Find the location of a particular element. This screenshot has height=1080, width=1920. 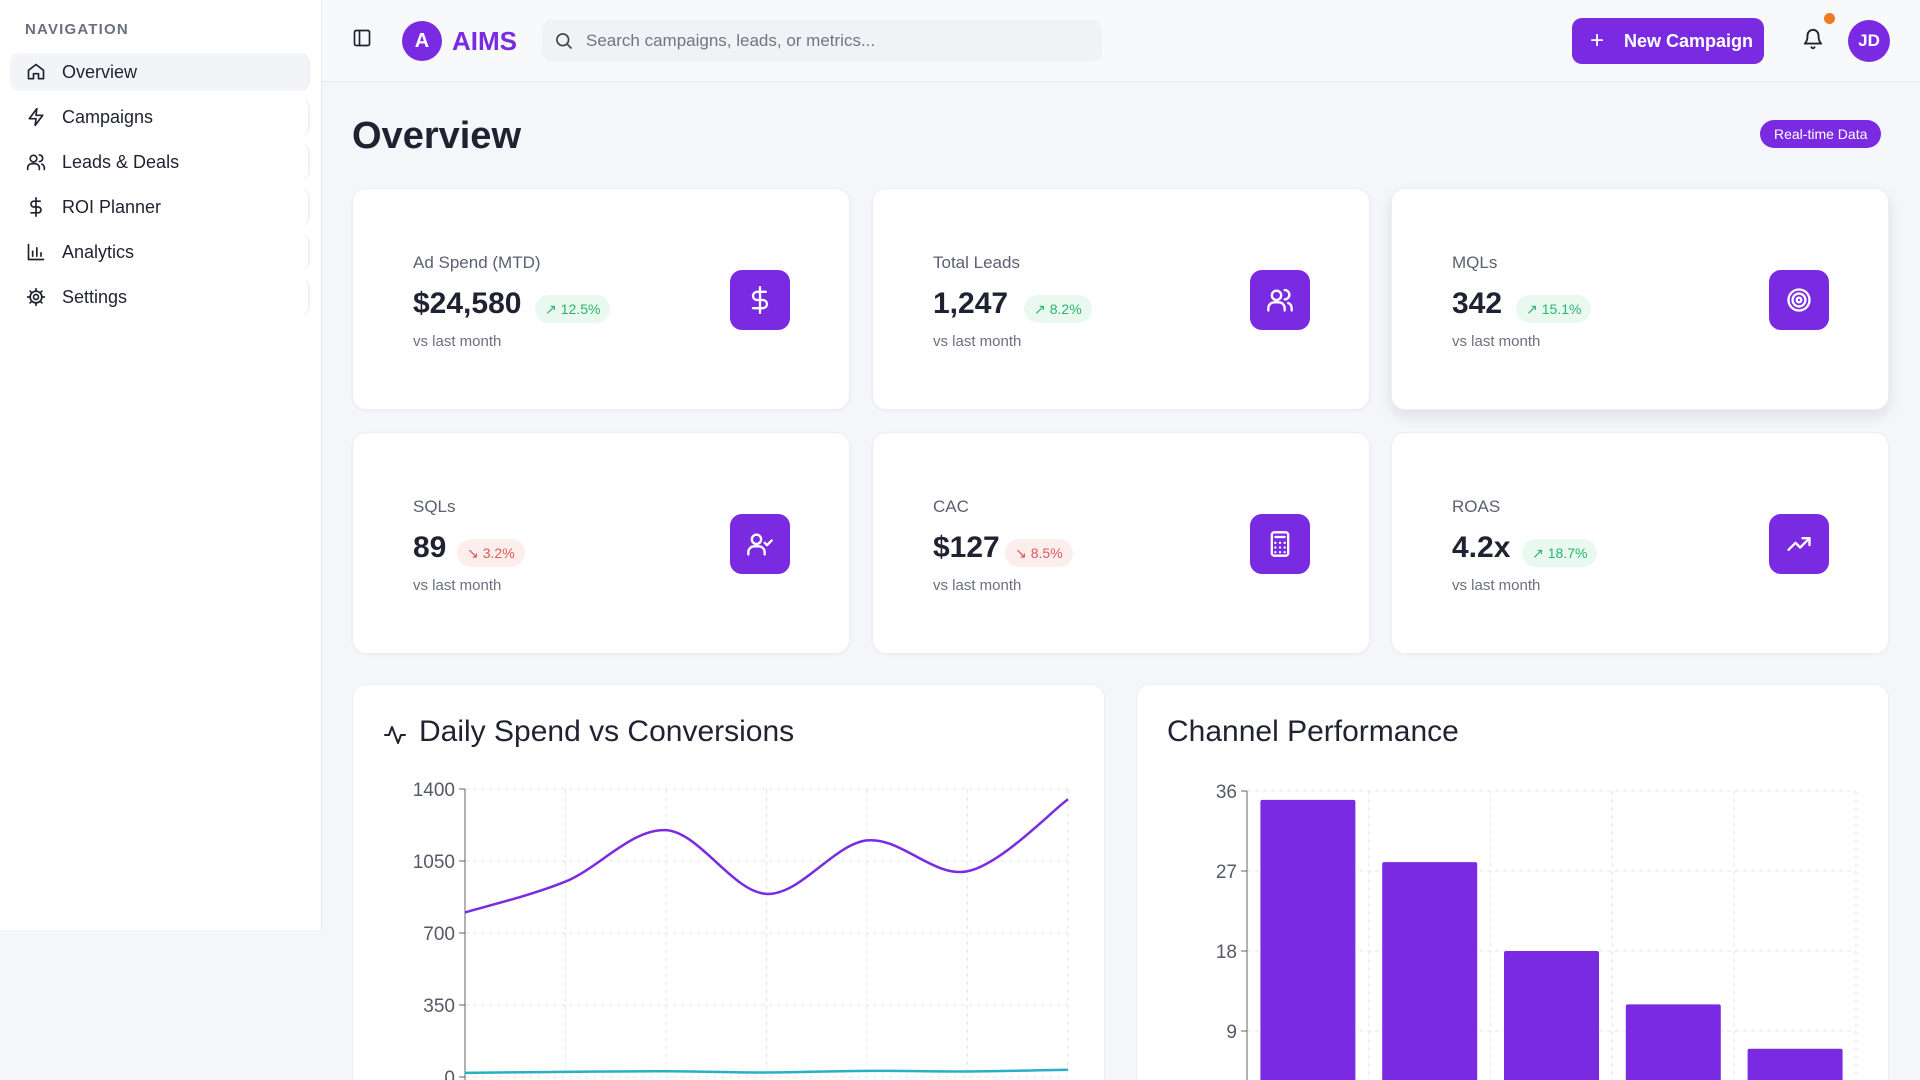

y-tick-label: 700 is located at coordinates (439, 934).